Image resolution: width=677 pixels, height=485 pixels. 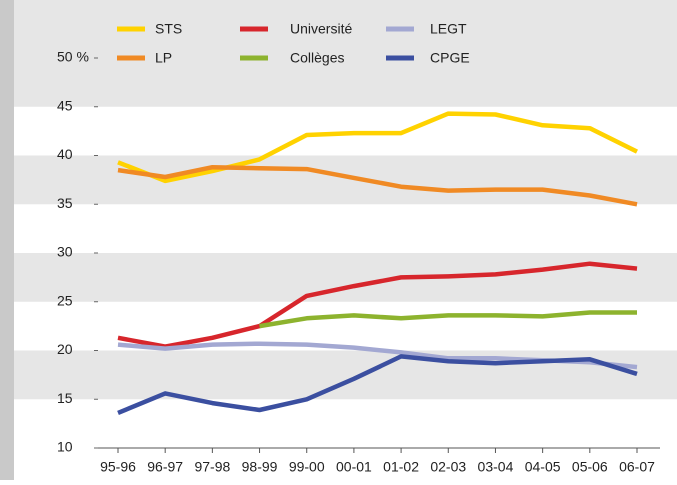 What do you see at coordinates (401, 467) in the screenshot?
I see `x-tick-label: 01-02` at bounding box center [401, 467].